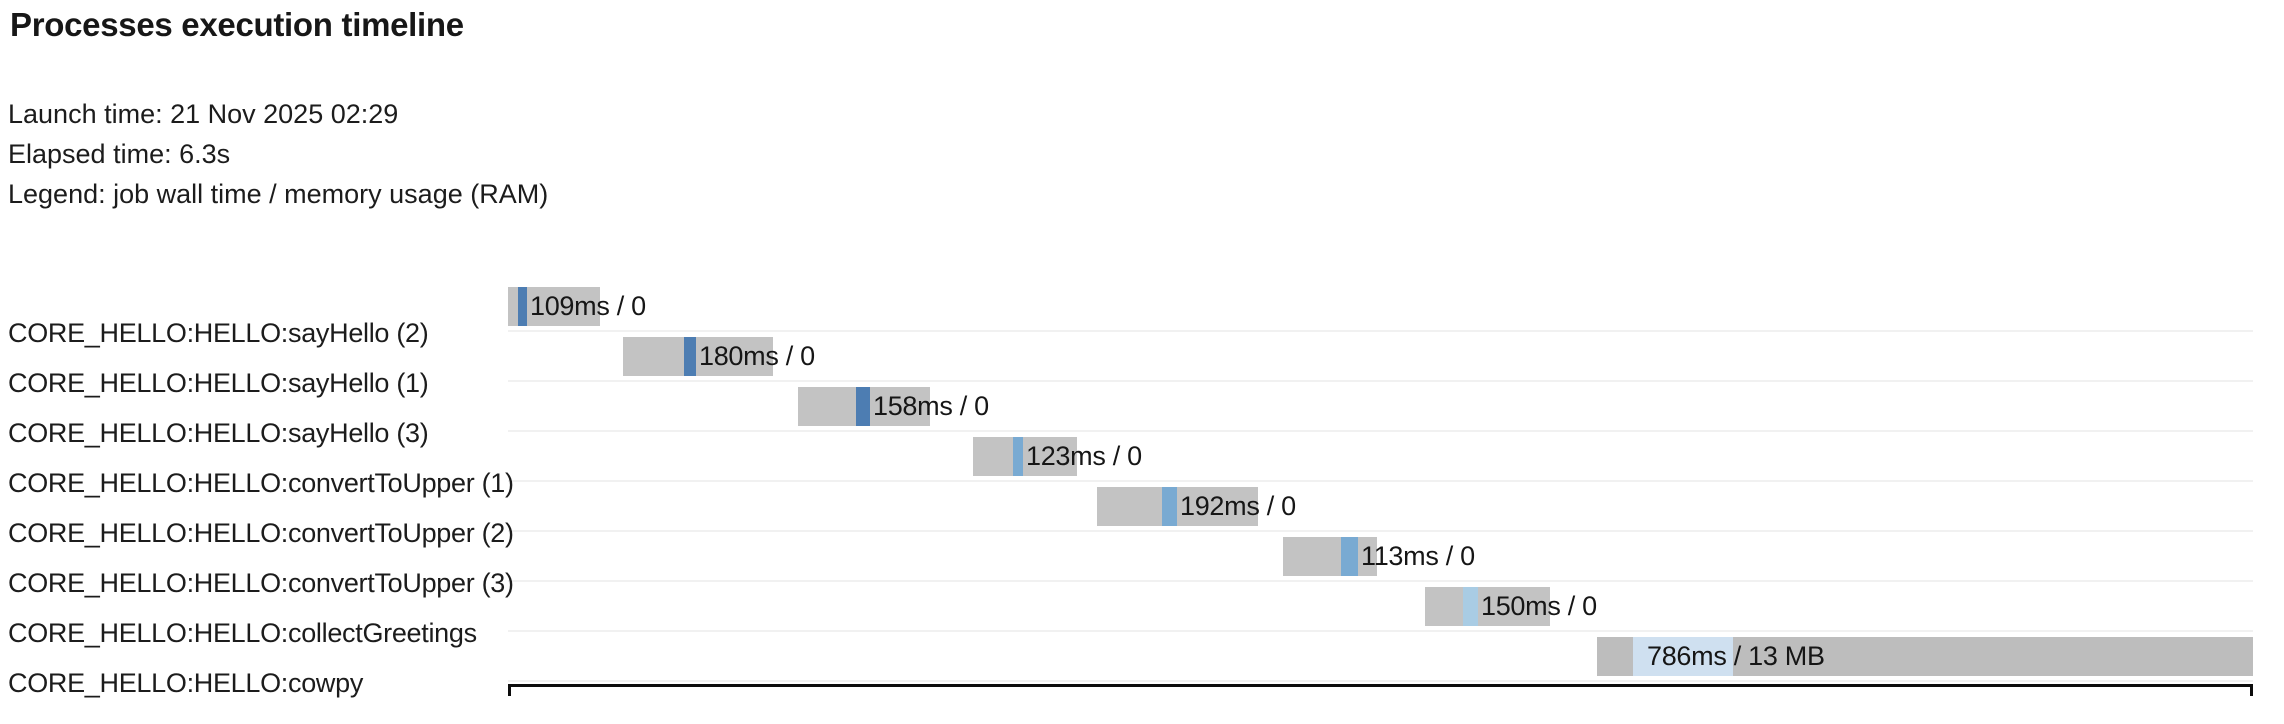  What do you see at coordinates (1084, 455) in the screenshot?
I see `bar-value-label: 123ms / 0` at bounding box center [1084, 455].